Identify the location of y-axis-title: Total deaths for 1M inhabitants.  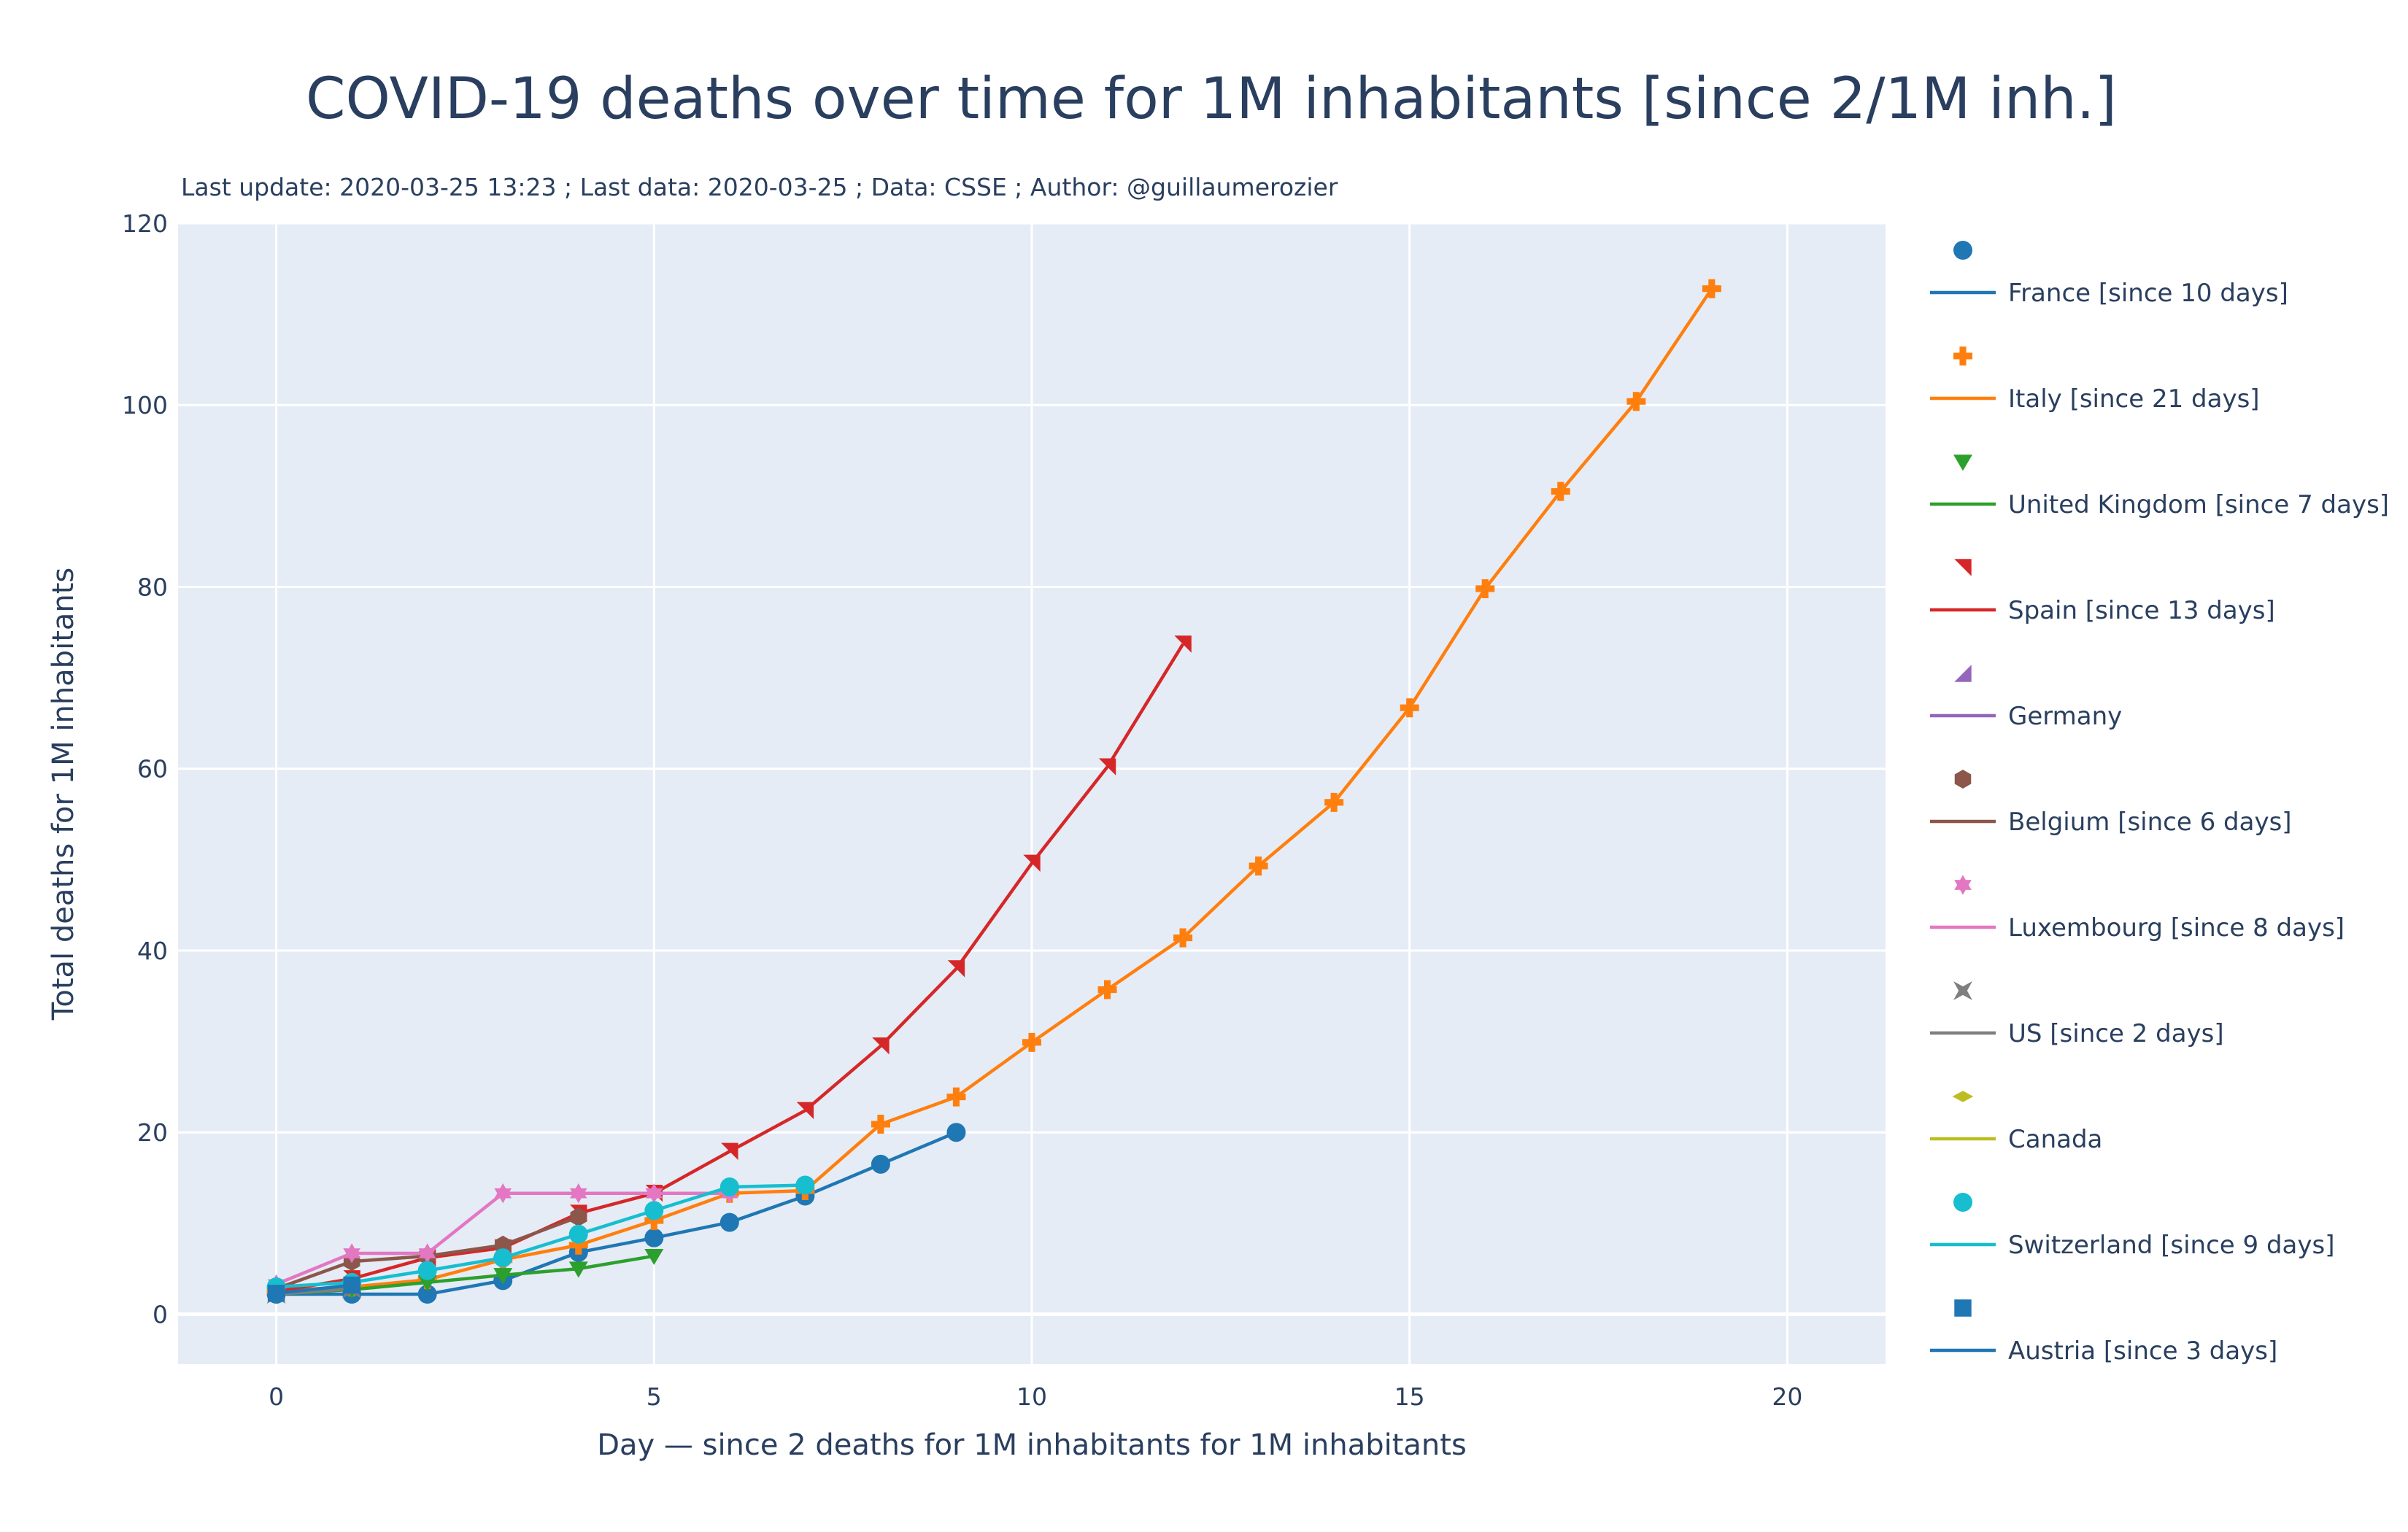
(63, 795).